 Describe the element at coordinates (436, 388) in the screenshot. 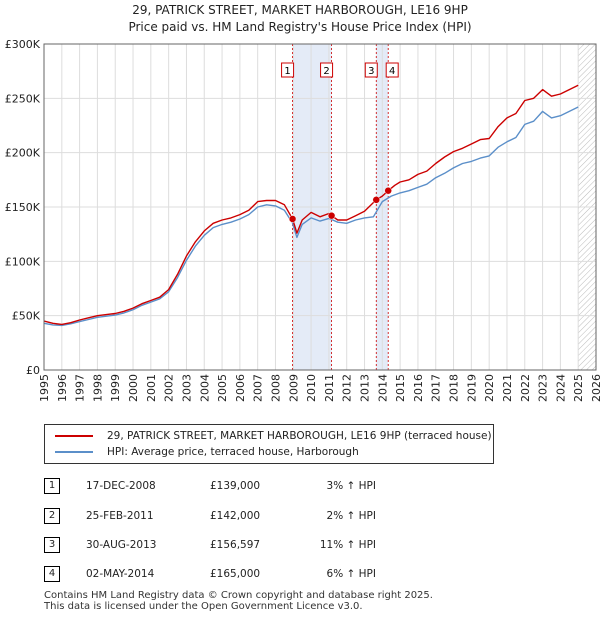

I see `x-tick-label: 2017` at that location.